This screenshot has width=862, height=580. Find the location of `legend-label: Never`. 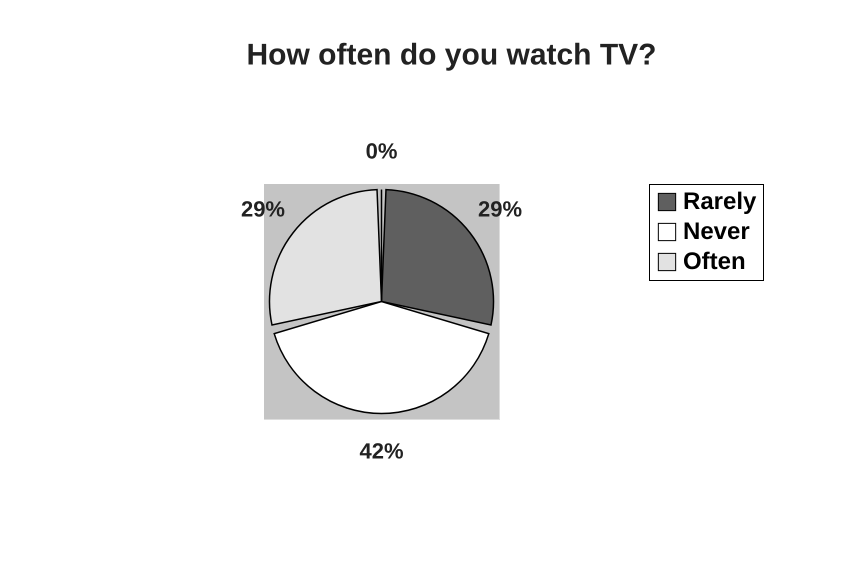

legend-label: Never is located at coordinates (716, 231).